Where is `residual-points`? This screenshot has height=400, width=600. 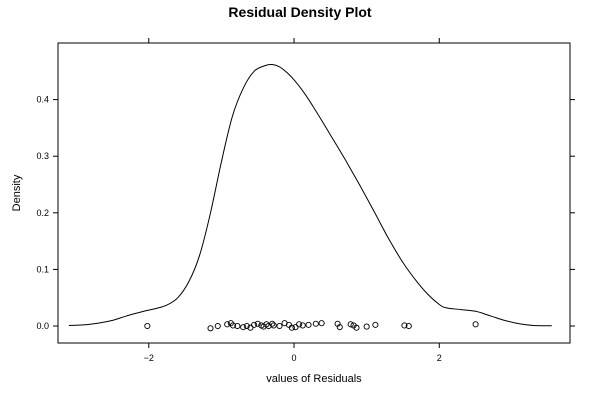 residual-points is located at coordinates (311, 326).